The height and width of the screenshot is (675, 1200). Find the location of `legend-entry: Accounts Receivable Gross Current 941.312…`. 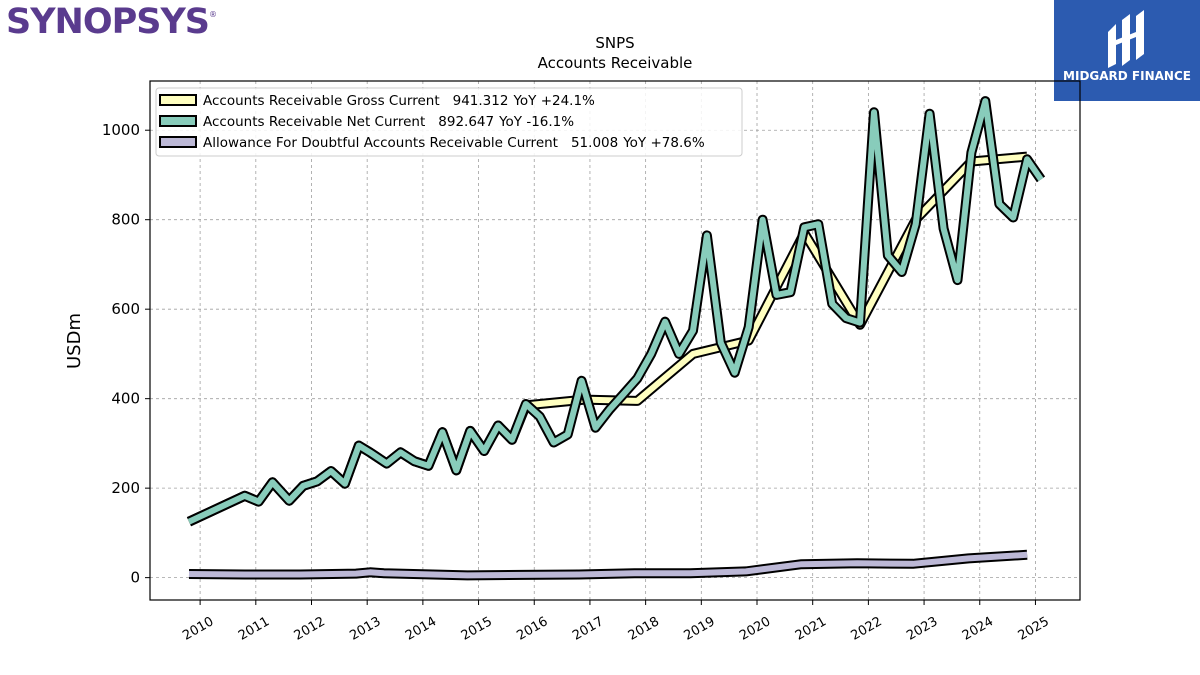

legend-entry: Accounts Receivable Gross Current 941.312… is located at coordinates (399, 101).